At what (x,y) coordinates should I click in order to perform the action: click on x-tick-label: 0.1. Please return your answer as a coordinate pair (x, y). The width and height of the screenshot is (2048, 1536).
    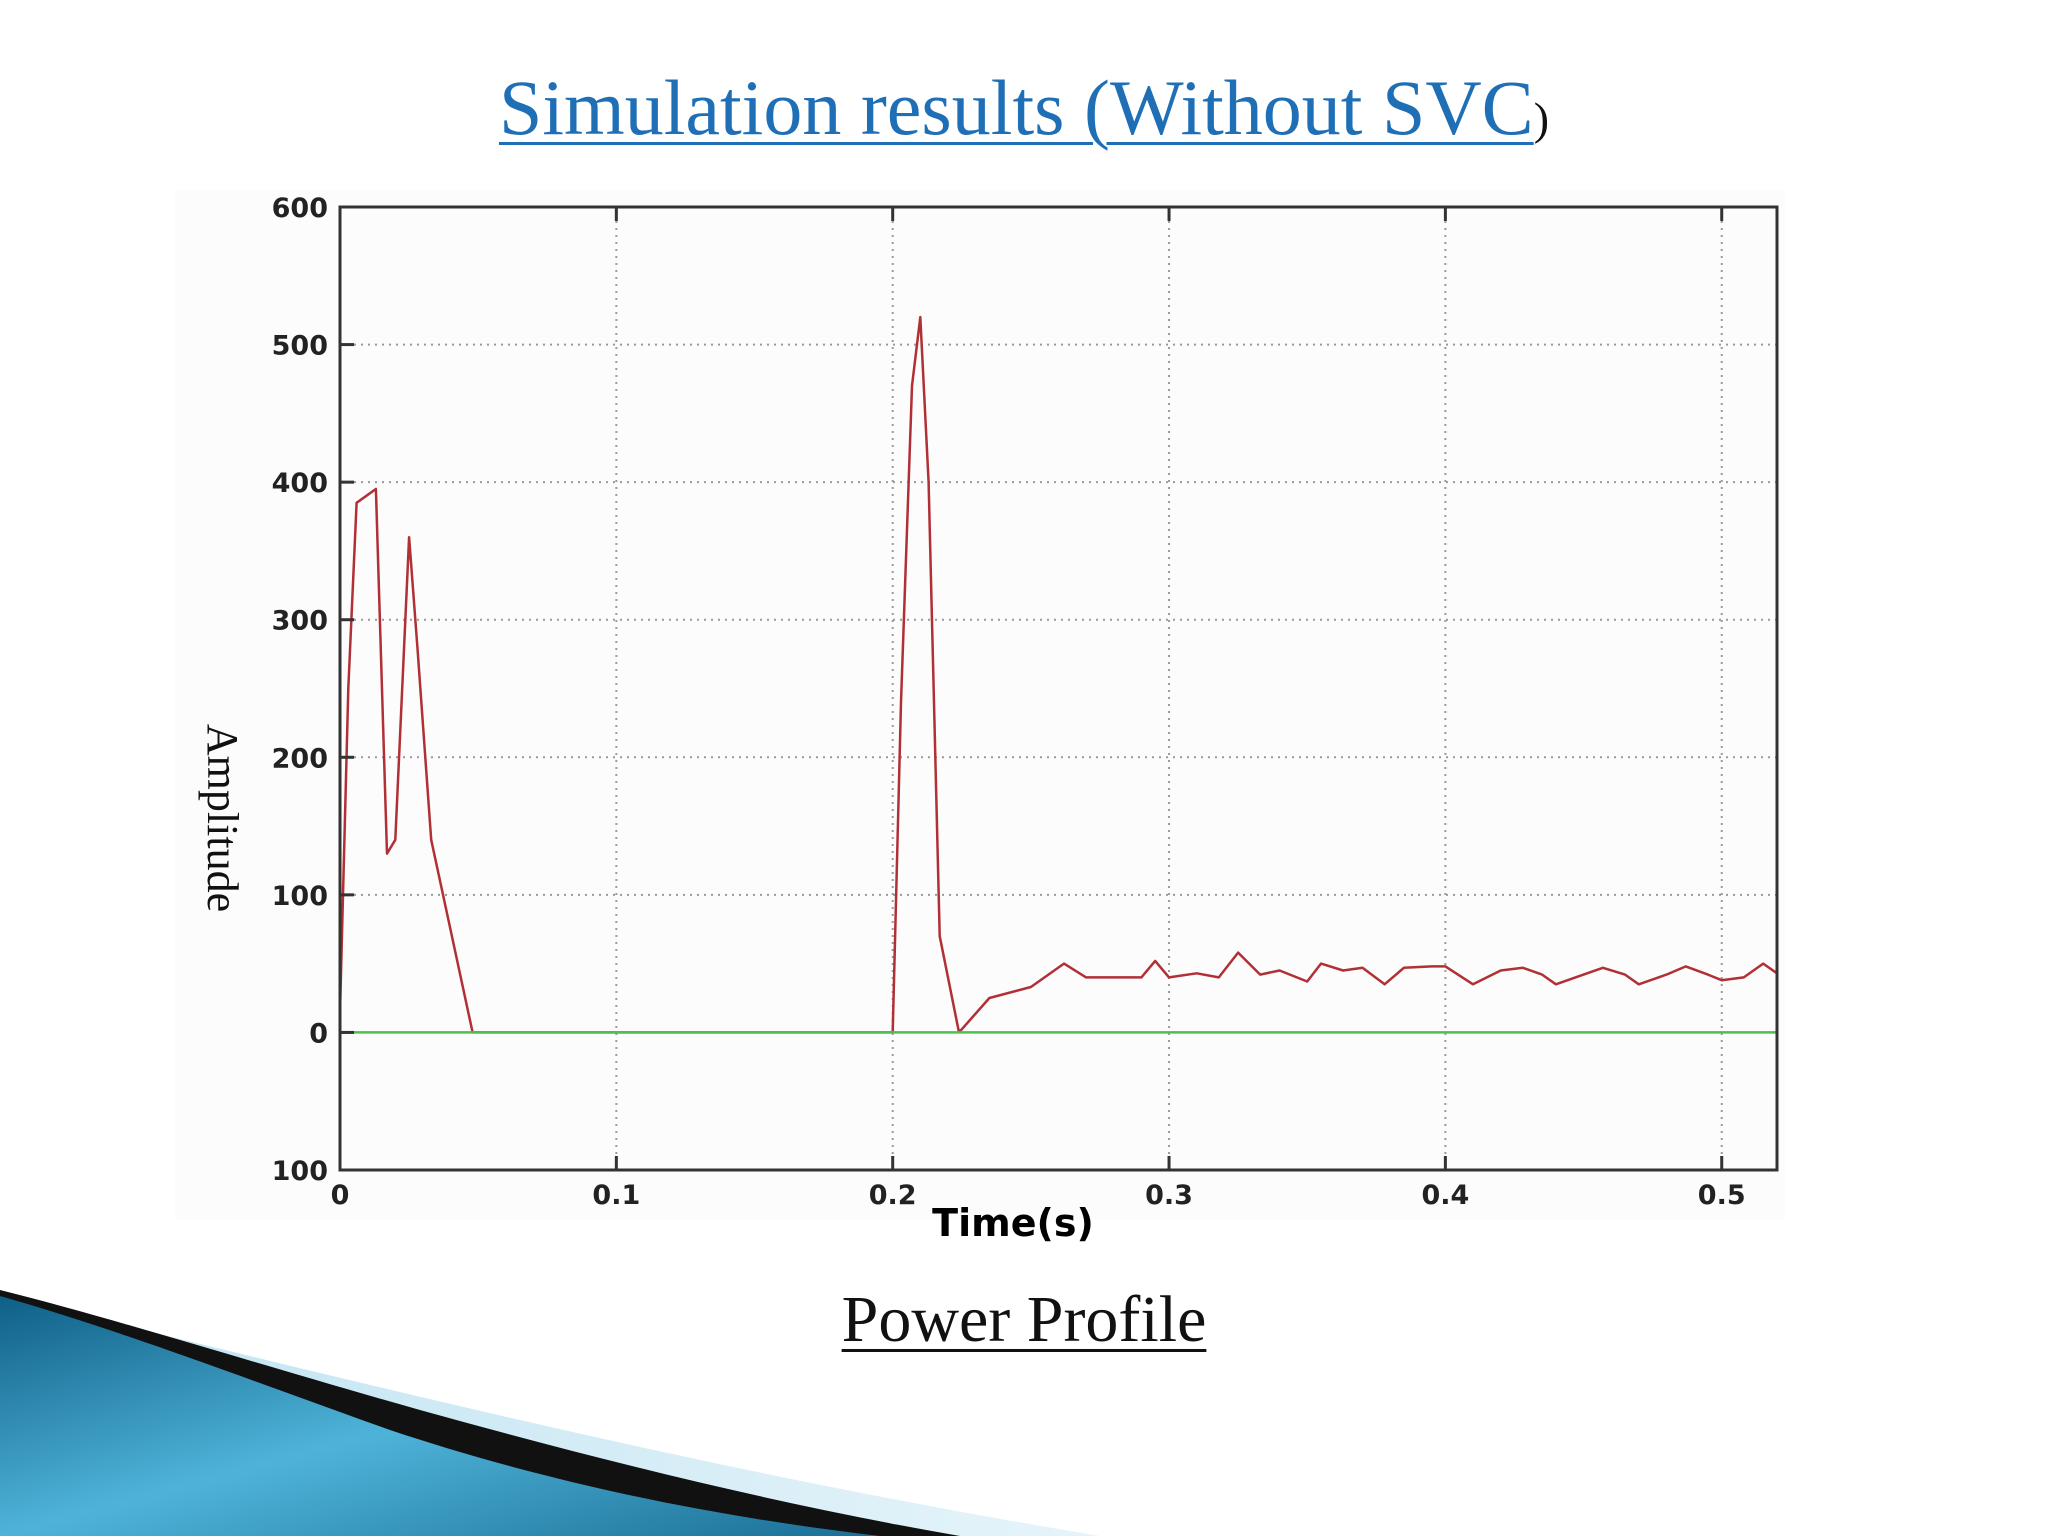
    Looking at the image, I should click on (616, 1195).